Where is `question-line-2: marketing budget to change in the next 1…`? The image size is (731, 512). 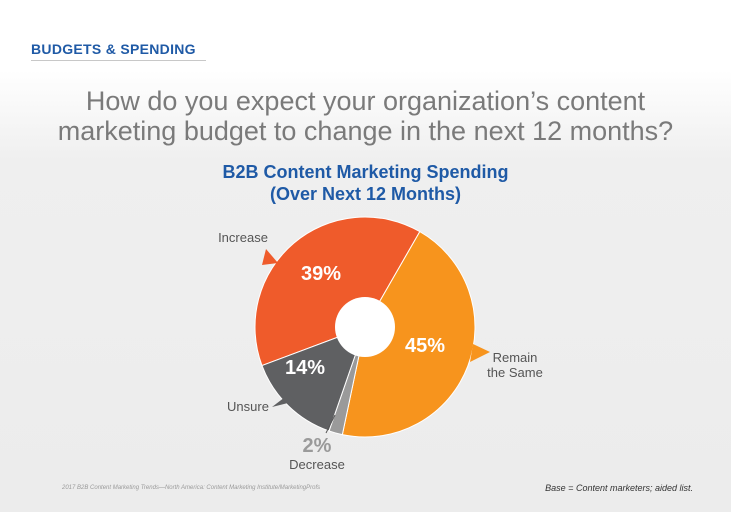 question-line-2: marketing budget to change in the next 1… is located at coordinates (365, 131).